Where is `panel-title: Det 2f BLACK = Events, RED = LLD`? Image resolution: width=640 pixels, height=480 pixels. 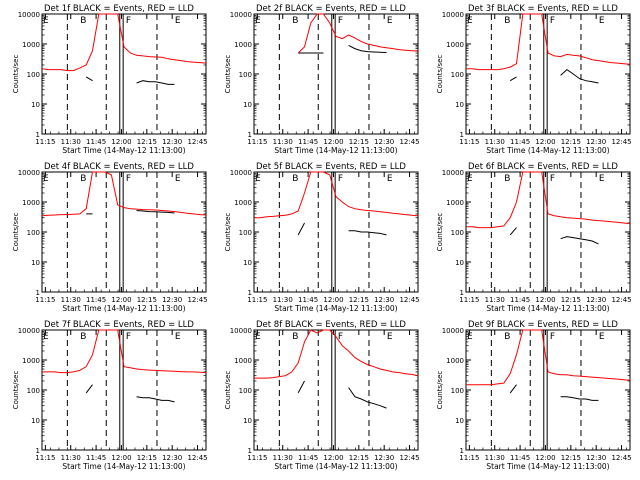
panel-title: Det 2f BLACK = Events, RED = LLD is located at coordinates (331, 9).